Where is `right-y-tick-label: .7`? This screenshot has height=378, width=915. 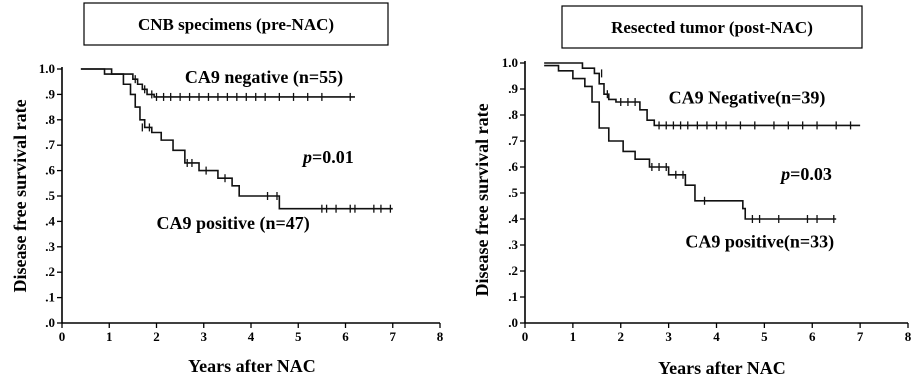
right-y-tick-label: .7 is located at coordinates (513, 140).